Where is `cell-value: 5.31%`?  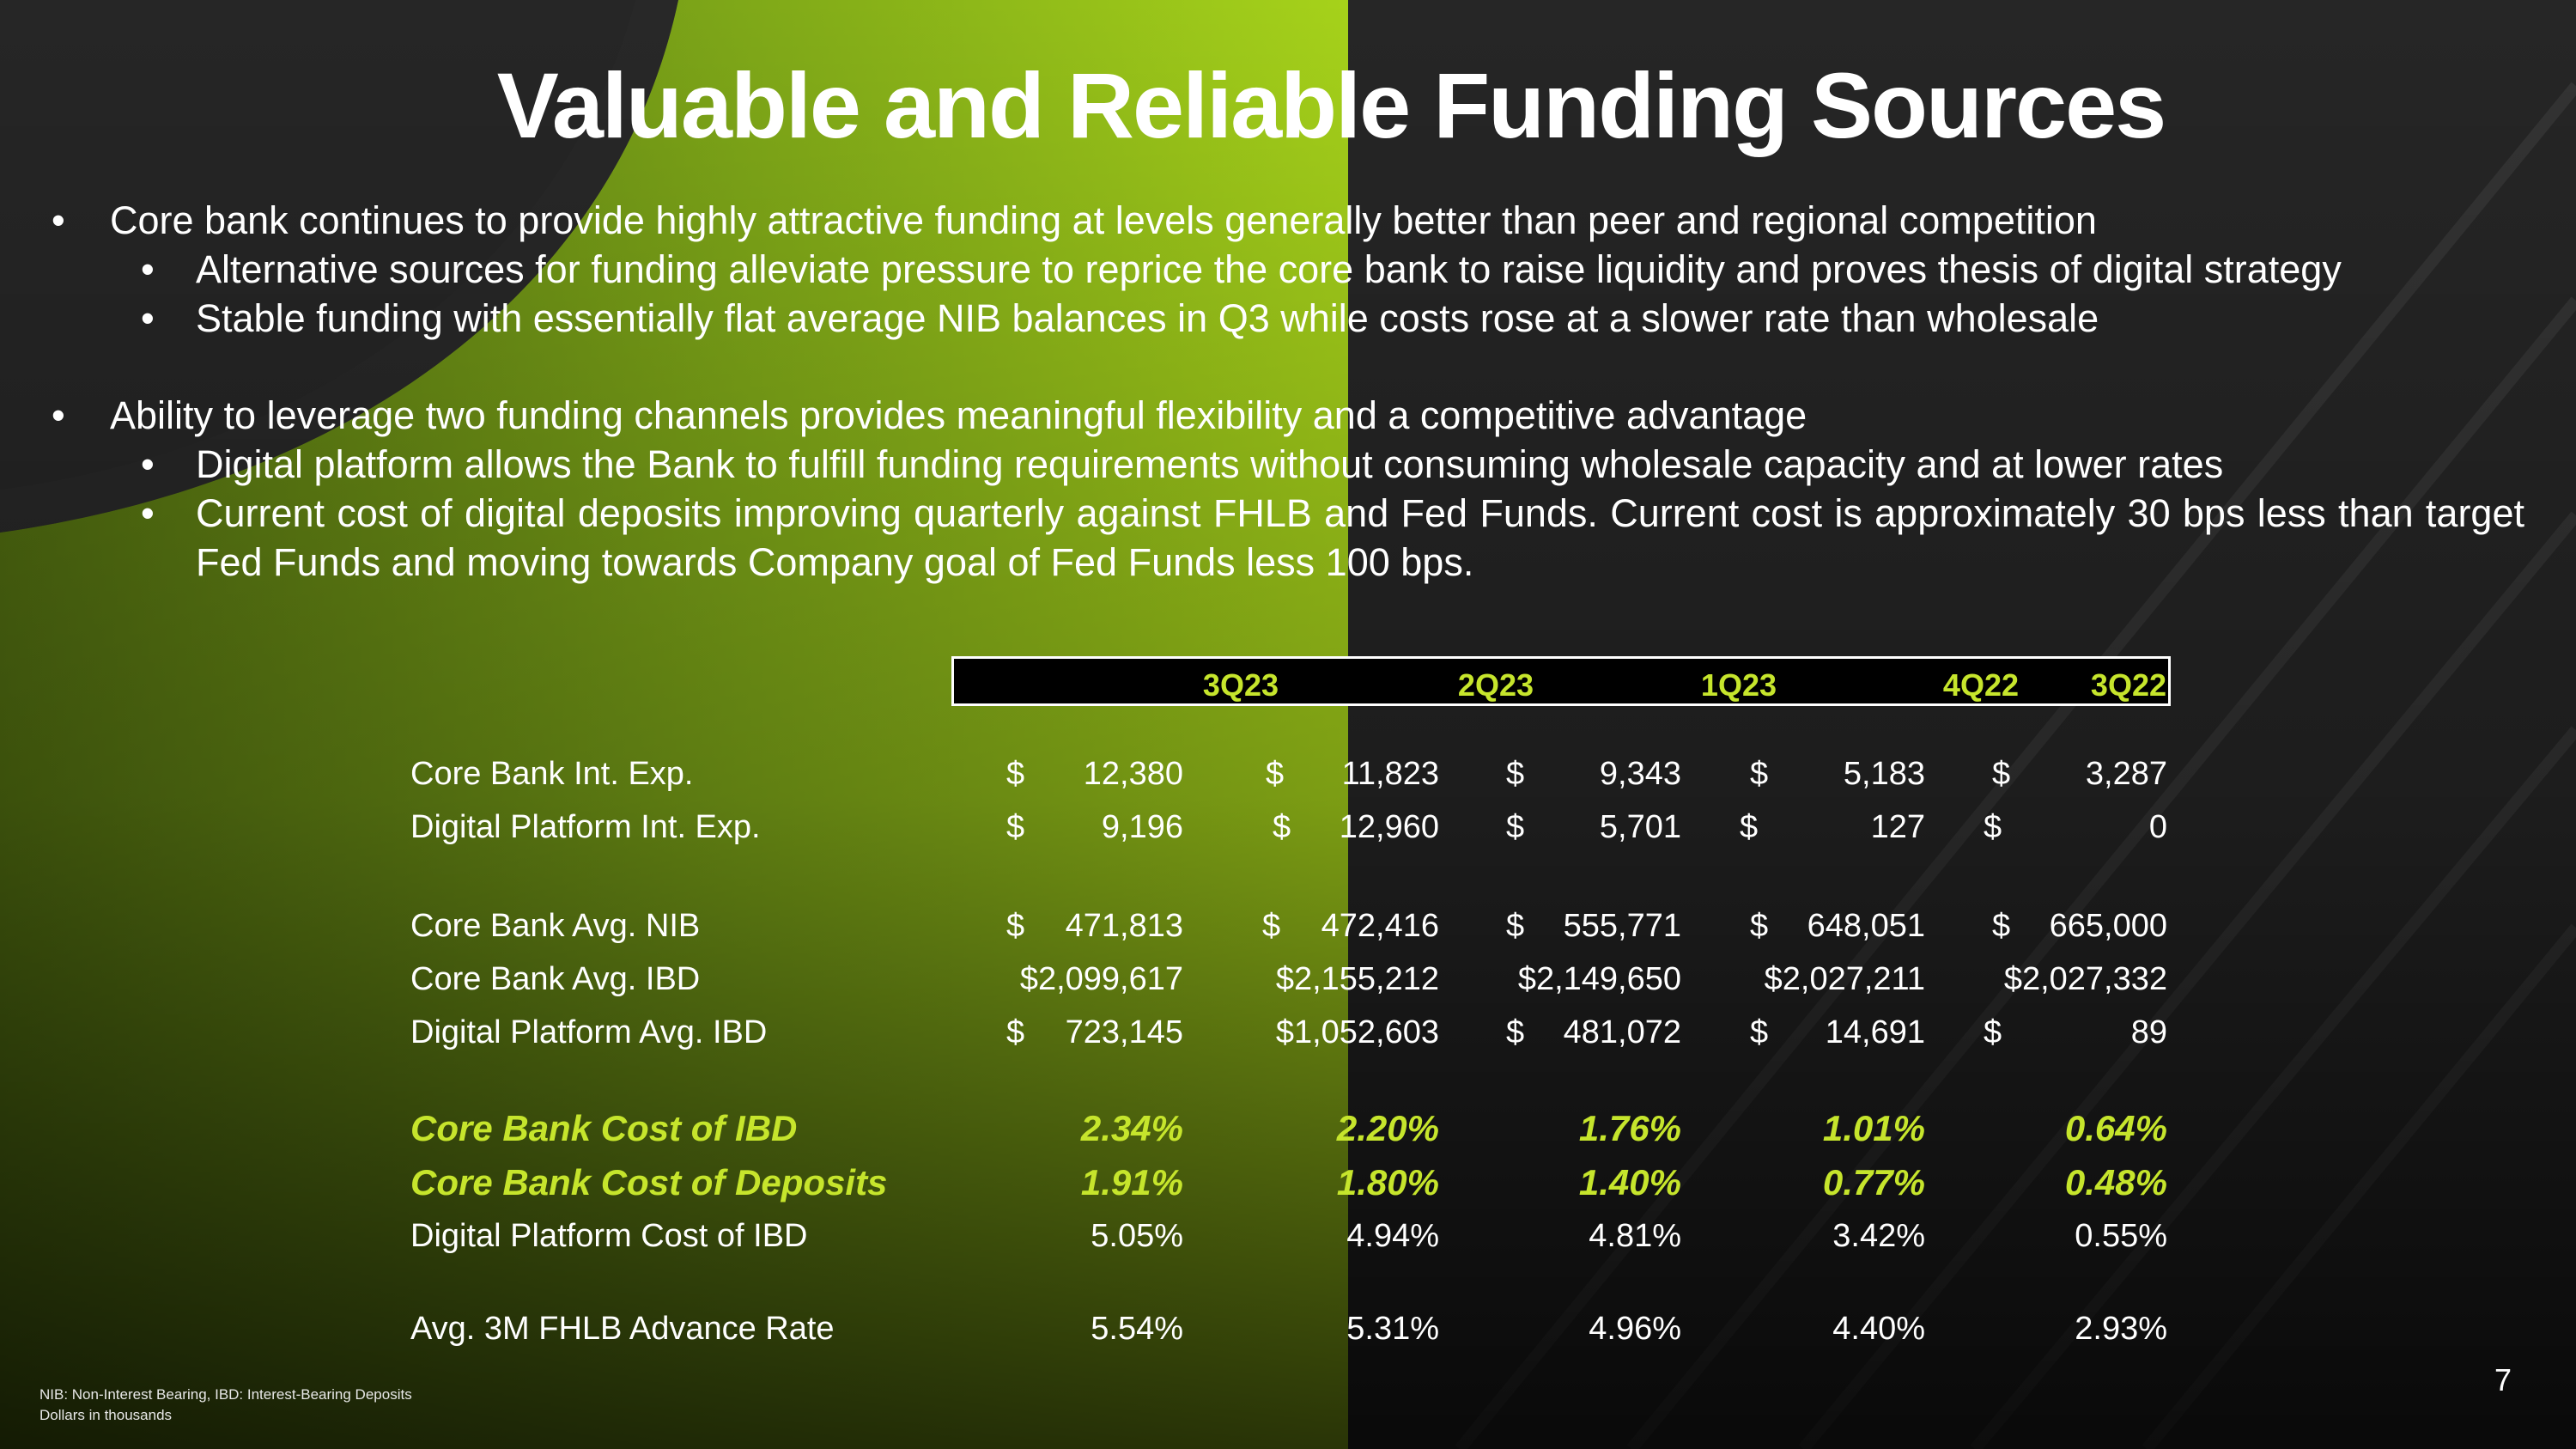
cell-value: 5.31% is located at coordinates (1393, 1329).